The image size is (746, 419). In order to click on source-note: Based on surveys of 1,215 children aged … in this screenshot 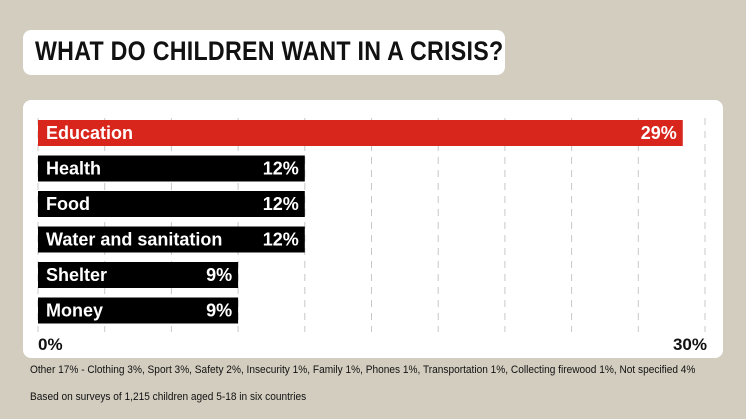, I will do `click(168, 397)`.